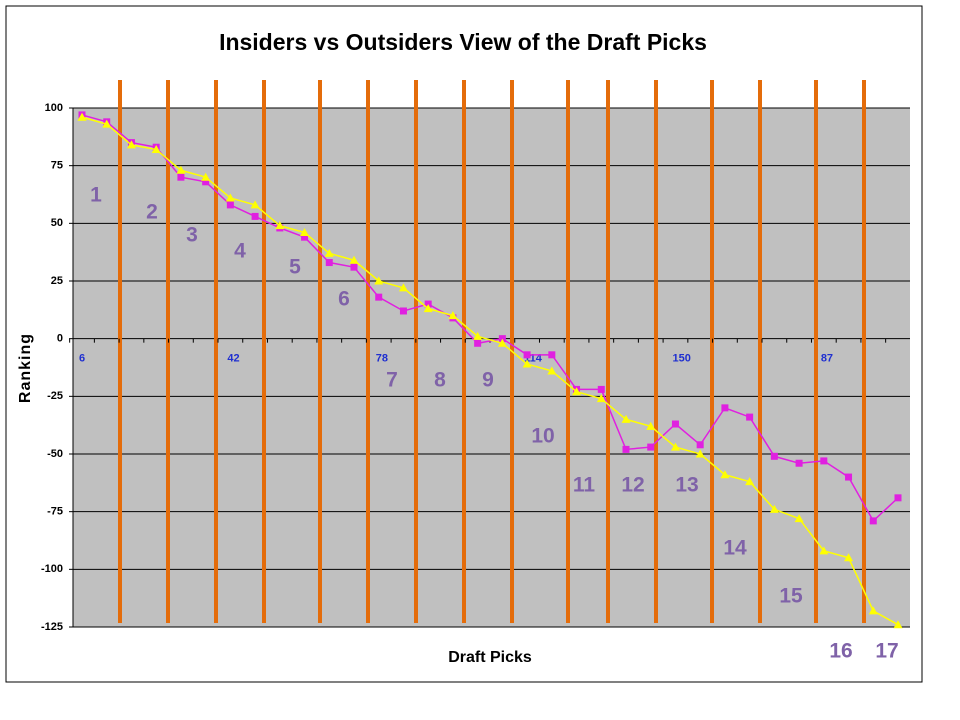  I want to click on round-label: 1, so click(96, 195).